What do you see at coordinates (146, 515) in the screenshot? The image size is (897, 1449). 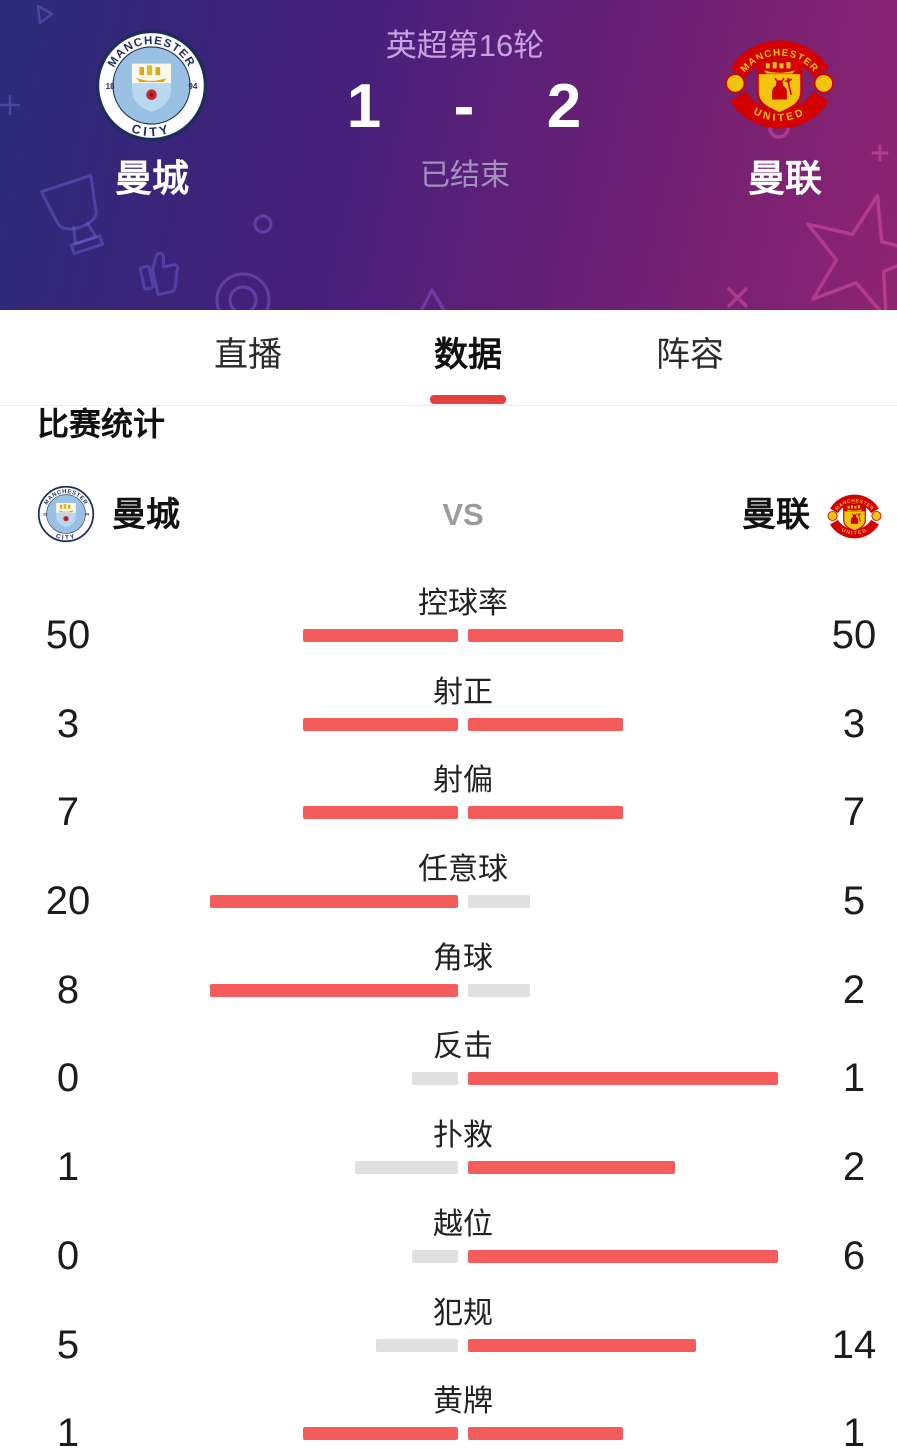 I see `versus-home-name: 曼城` at bounding box center [146, 515].